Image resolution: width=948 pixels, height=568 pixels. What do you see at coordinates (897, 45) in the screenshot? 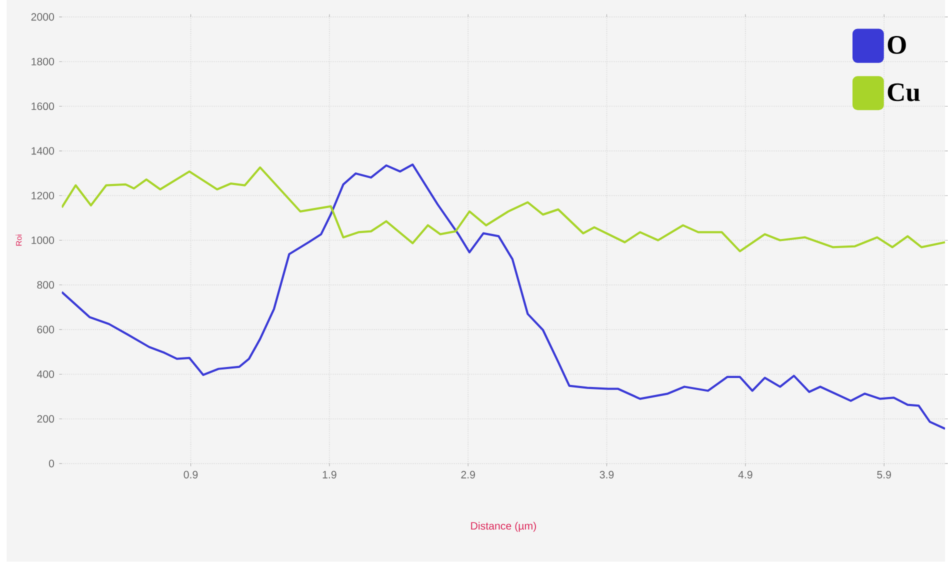
I see `legend-label: O` at bounding box center [897, 45].